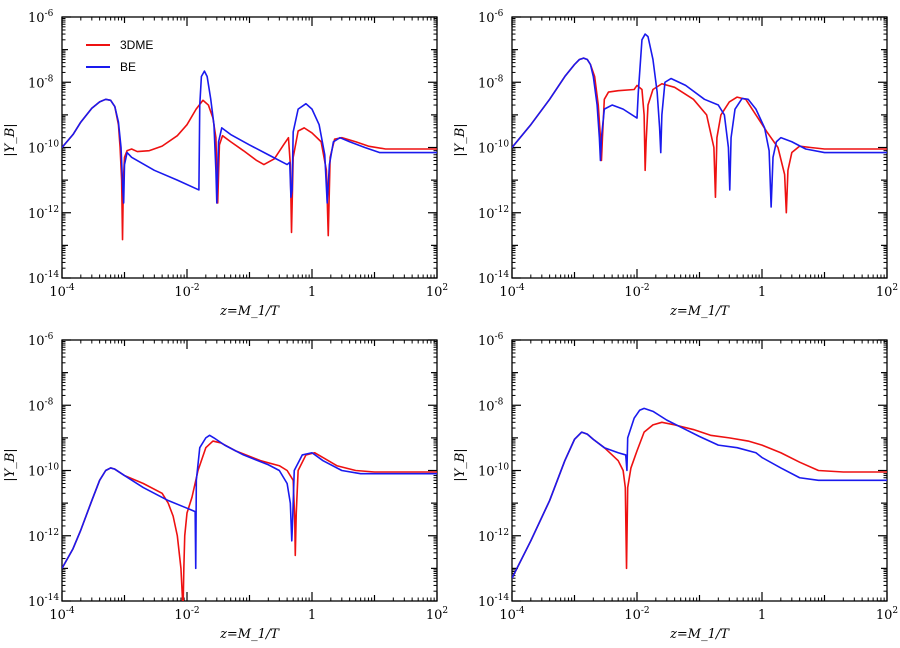 The height and width of the screenshot is (648, 900). Describe the element at coordinates (128, 67) in the screenshot. I see `legend-label: BE` at that location.